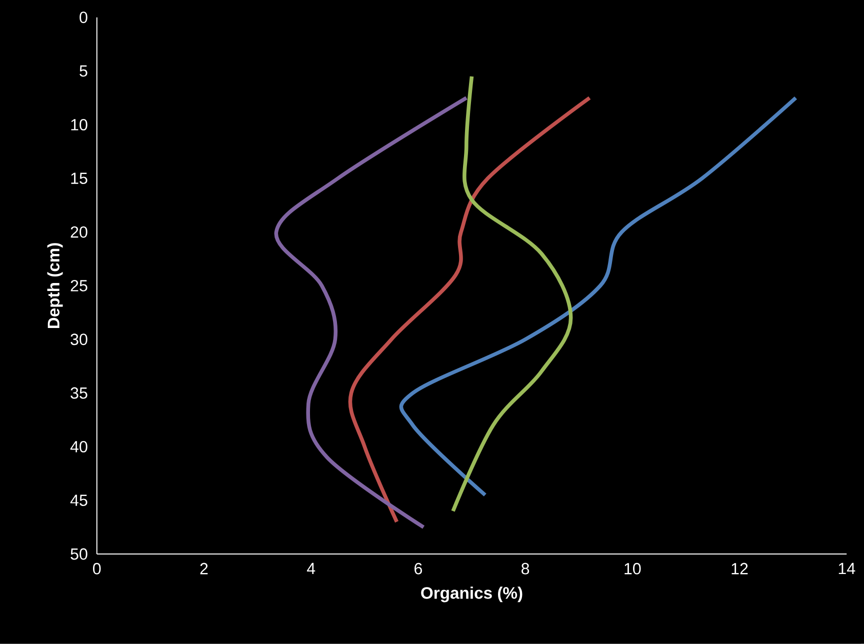 The image size is (864, 644). Describe the element at coordinates (79, 447) in the screenshot. I see `y-tick-label: 40` at that location.